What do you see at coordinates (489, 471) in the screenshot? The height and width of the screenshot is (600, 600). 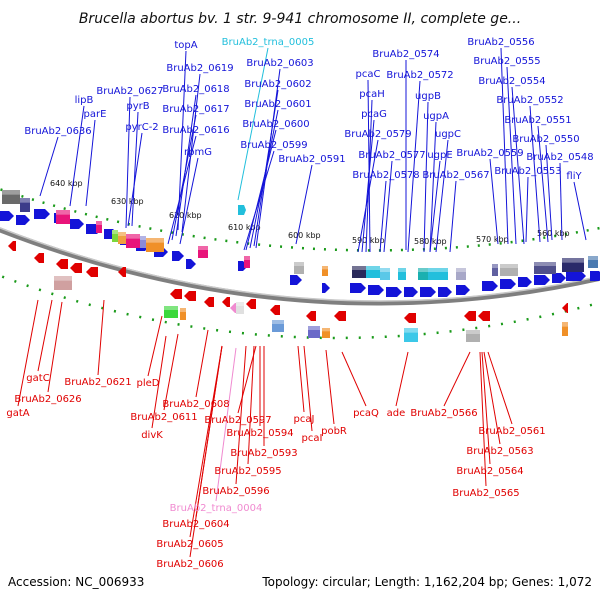 I see `reverse-gene-label: BruAb2_0564` at bounding box center [489, 471].